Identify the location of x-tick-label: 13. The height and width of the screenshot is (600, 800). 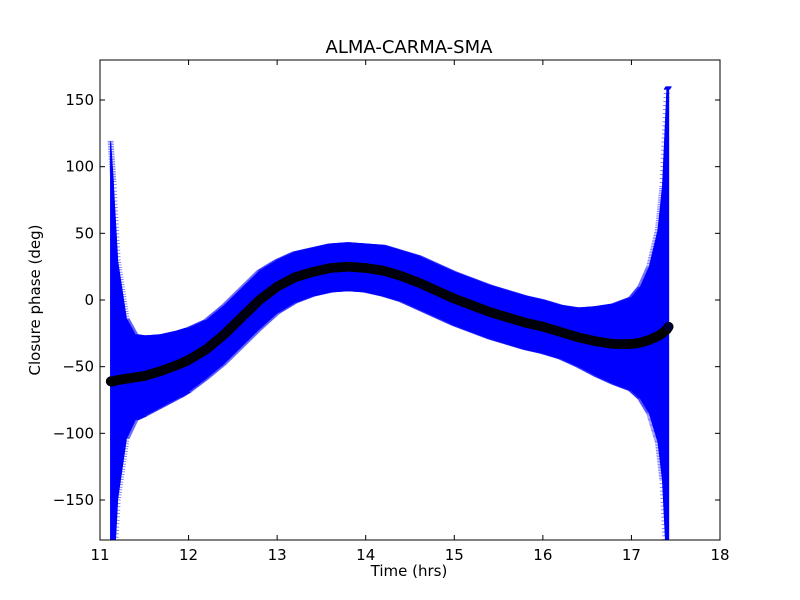
(277, 555).